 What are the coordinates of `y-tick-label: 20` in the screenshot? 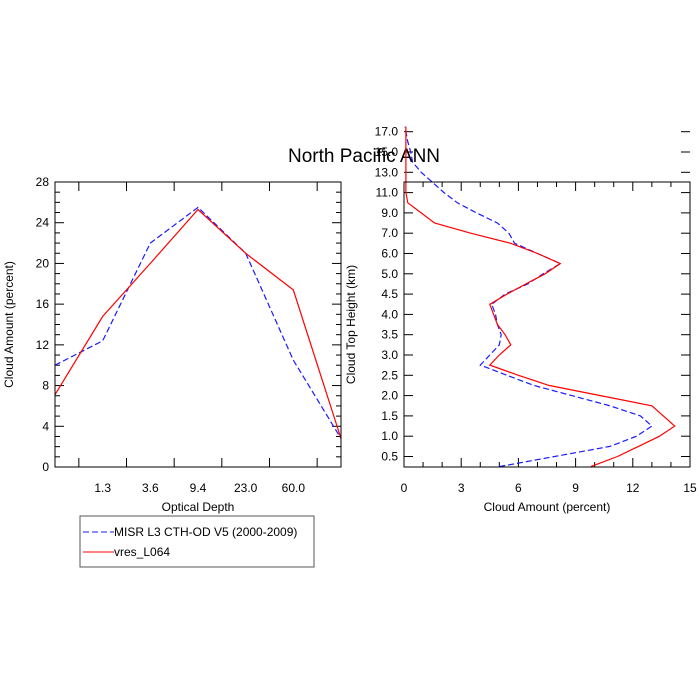 It's located at (43, 263).